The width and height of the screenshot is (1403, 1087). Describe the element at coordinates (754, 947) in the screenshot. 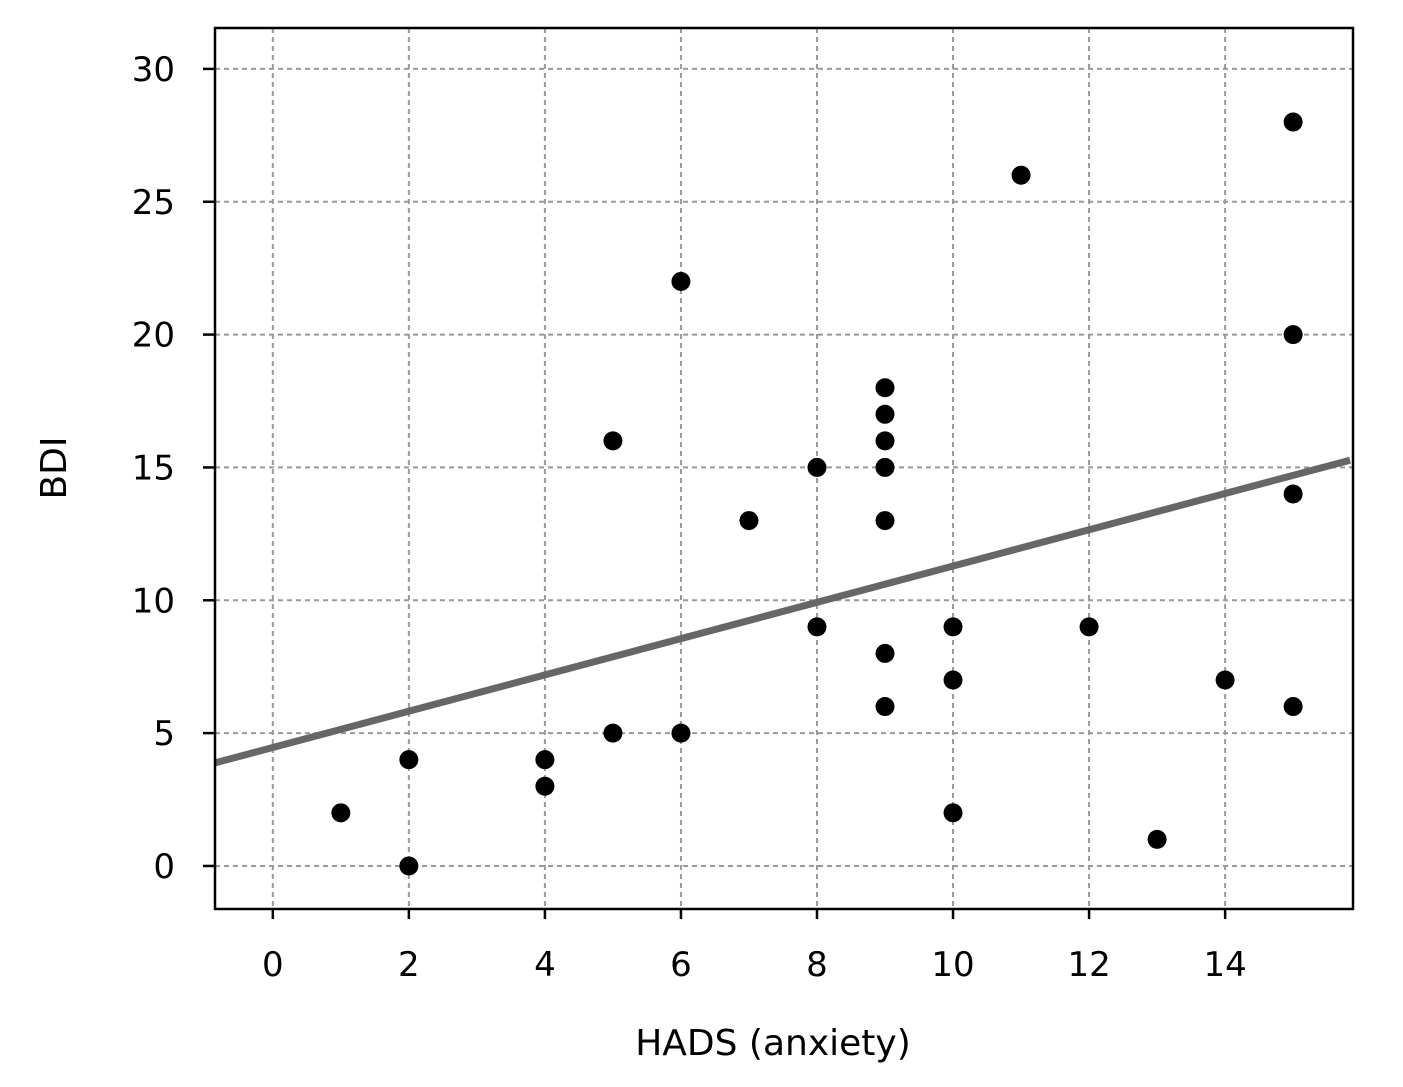

I see `x-axis-ticks: 0 2 4 6 8 10 12 14` at that location.